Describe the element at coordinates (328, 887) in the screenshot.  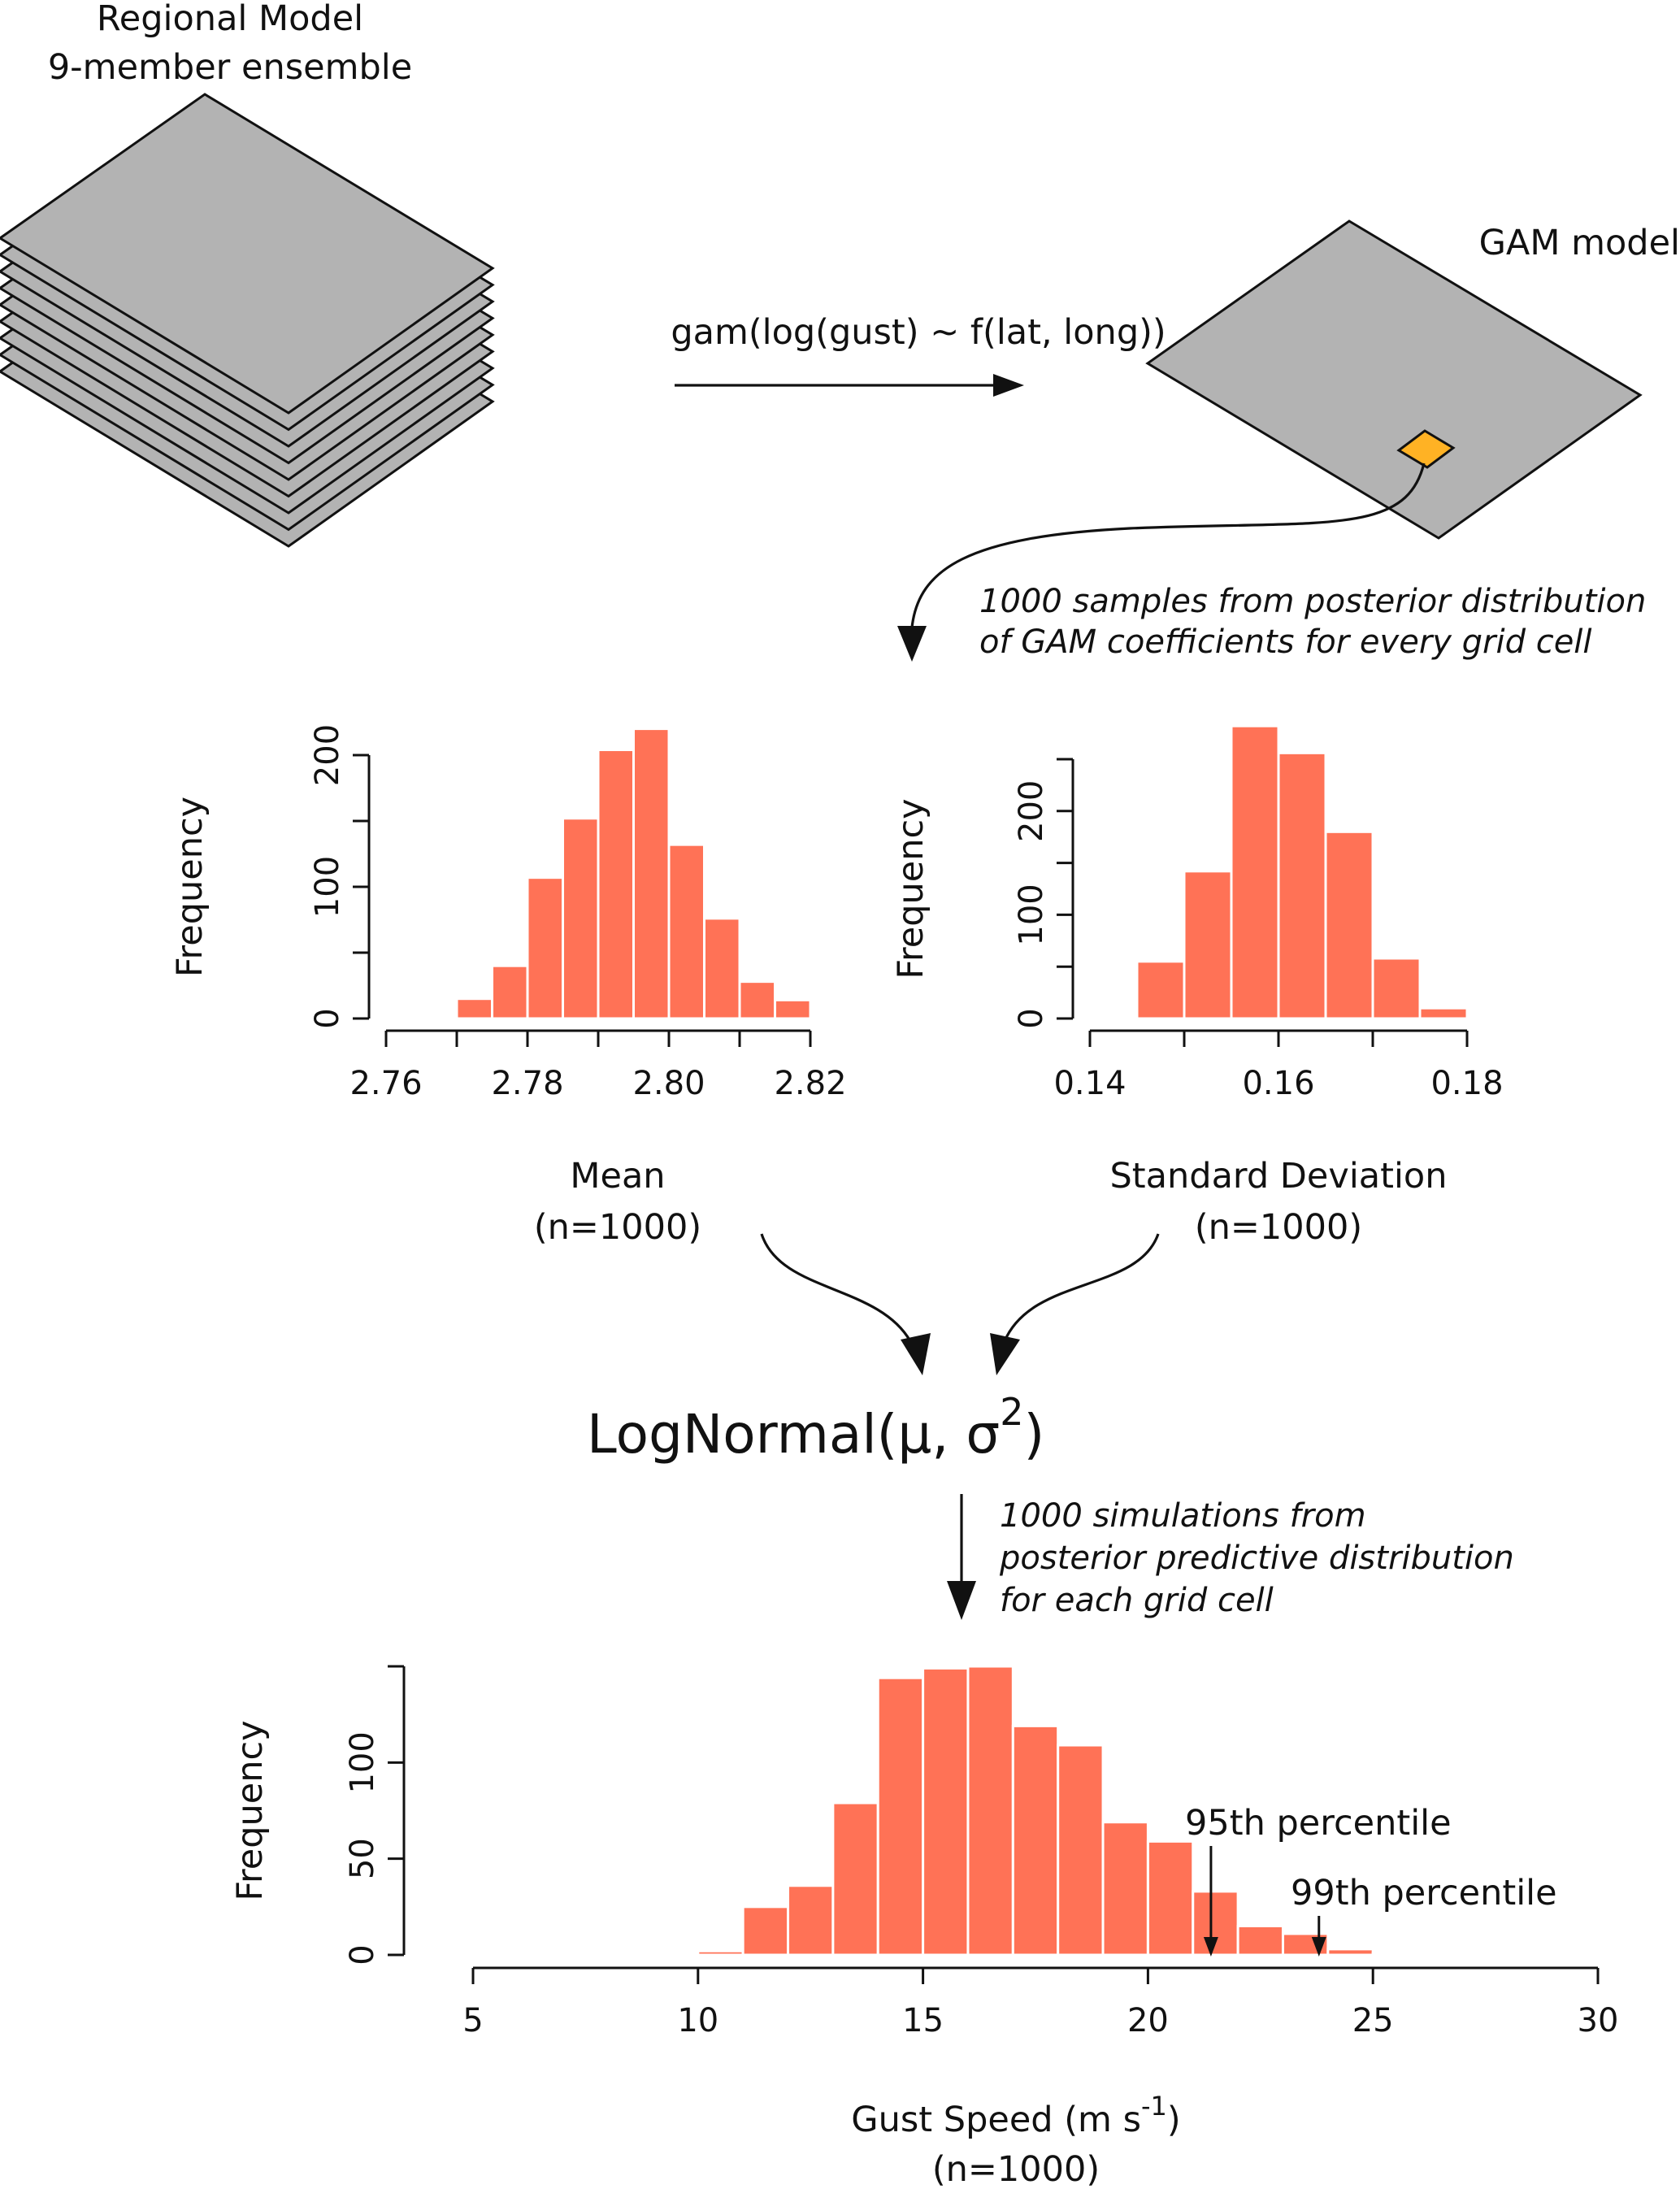
I see `mean-y-tick-label: 100` at that location.